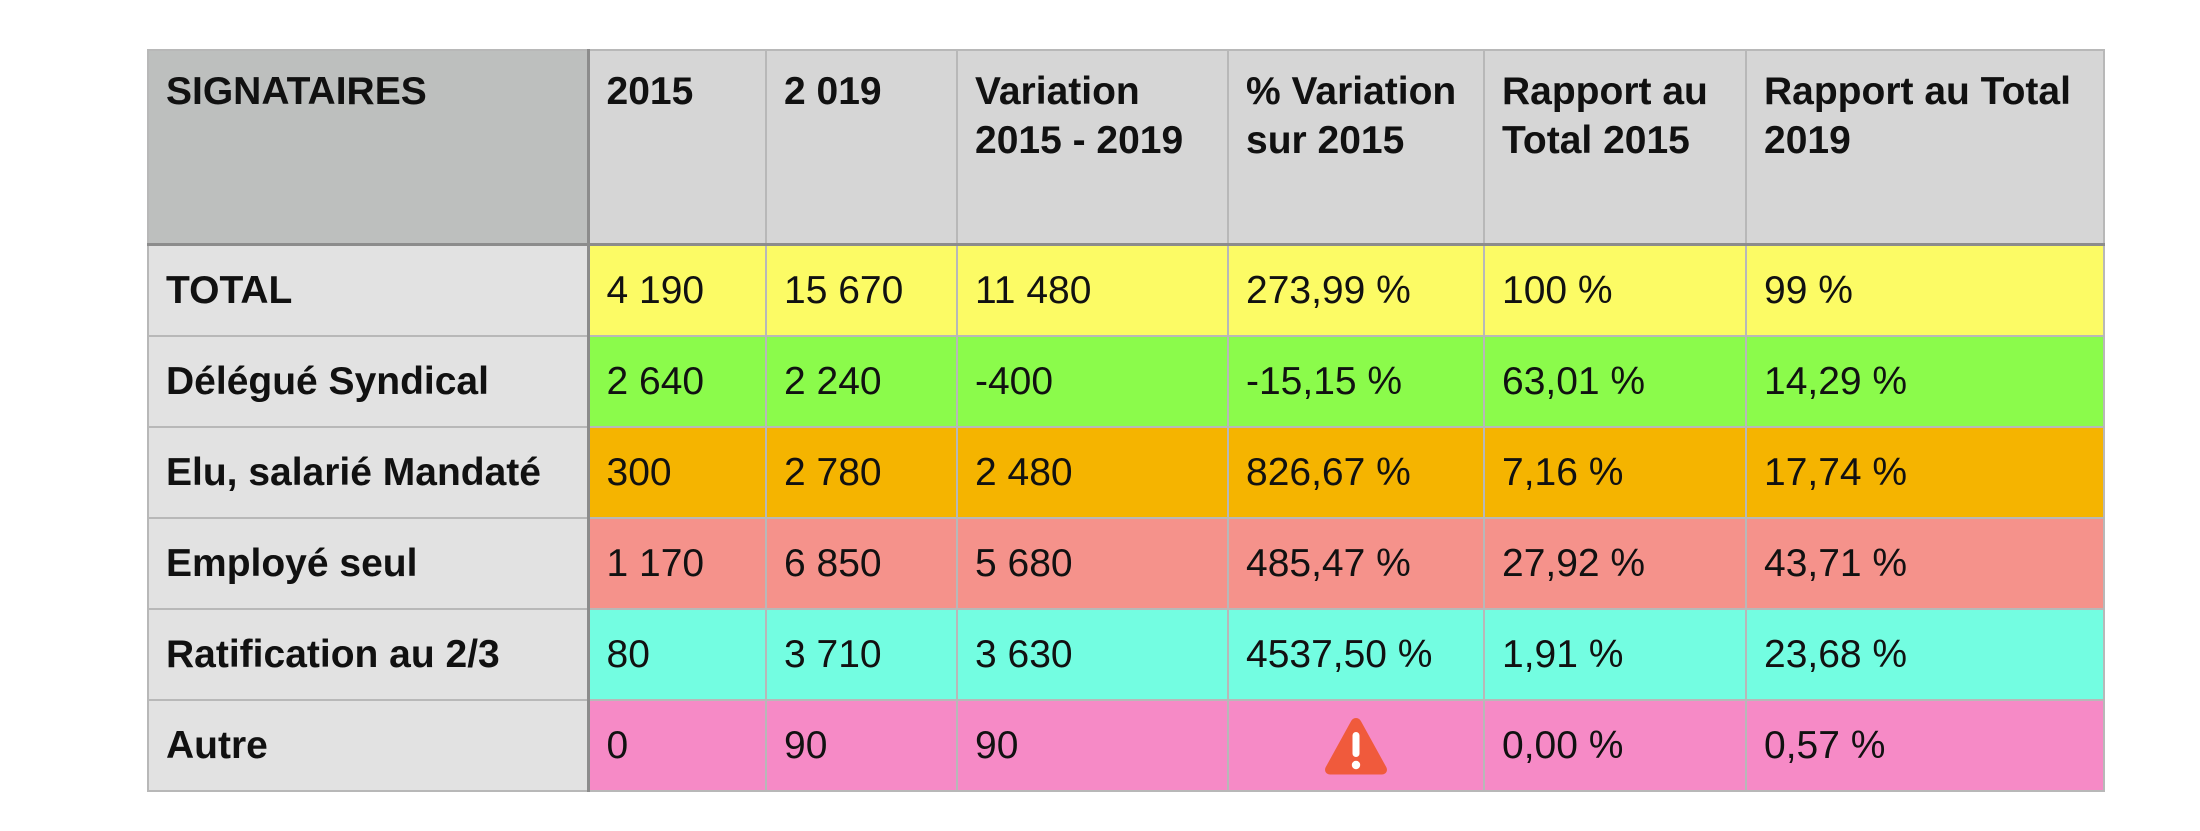 The height and width of the screenshot is (831, 2200). Describe the element at coordinates (861, 745) in the screenshot. I see `cell-2019: 90` at that location.